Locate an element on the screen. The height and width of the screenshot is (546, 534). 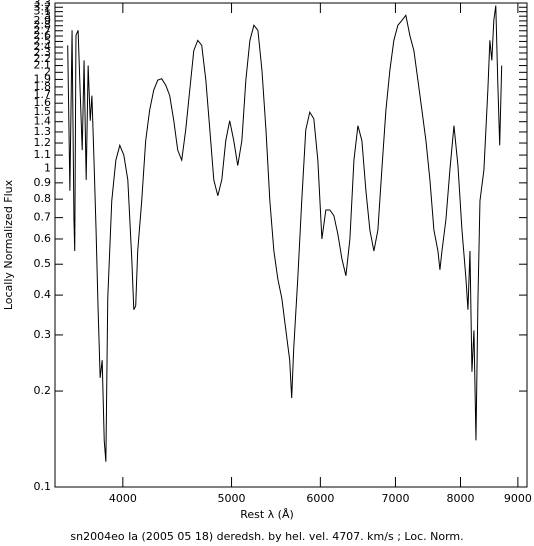
y-tick-label: 0.1 is located at coordinates (43, 486).